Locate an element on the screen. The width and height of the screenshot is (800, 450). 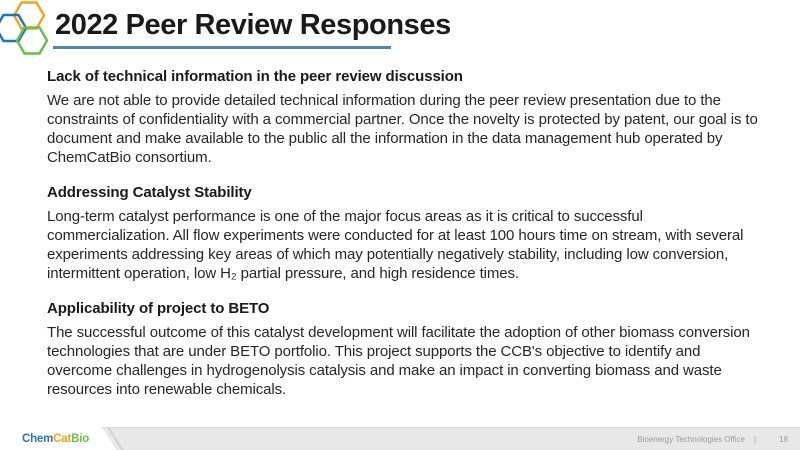
footer-org-label: Bioenergy Technologies Office is located at coordinates (691, 439).